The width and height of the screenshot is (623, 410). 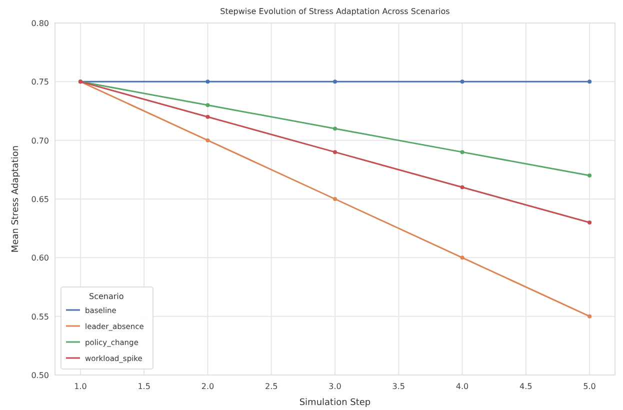 What do you see at coordinates (271, 386) in the screenshot?
I see `x-tick-label: 2.5` at bounding box center [271, 386].